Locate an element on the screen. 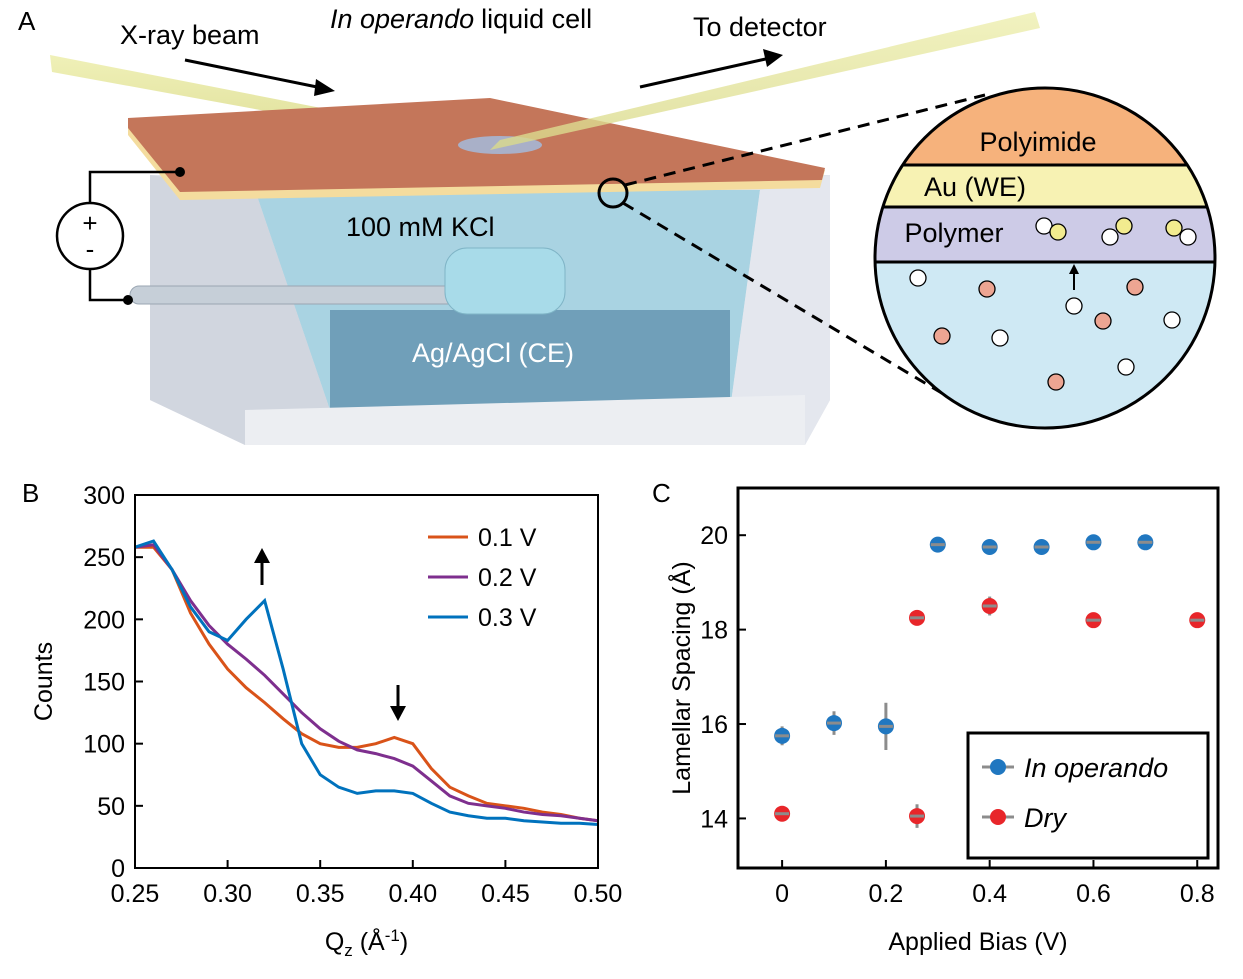 This screenshot has width=1243, height=979. y-tick-label: 50 is located at coordinates (111, 807).